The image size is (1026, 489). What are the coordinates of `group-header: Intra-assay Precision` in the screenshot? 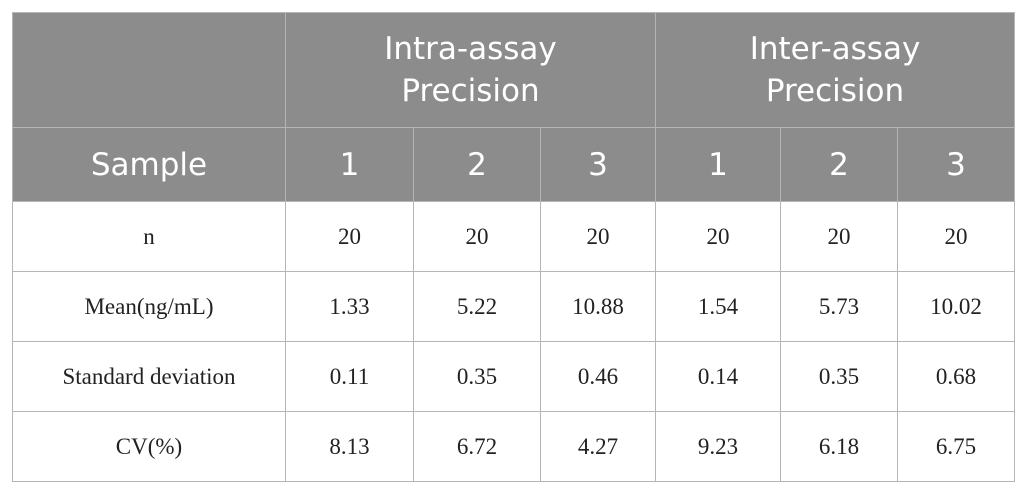 It's located at (470, 70).